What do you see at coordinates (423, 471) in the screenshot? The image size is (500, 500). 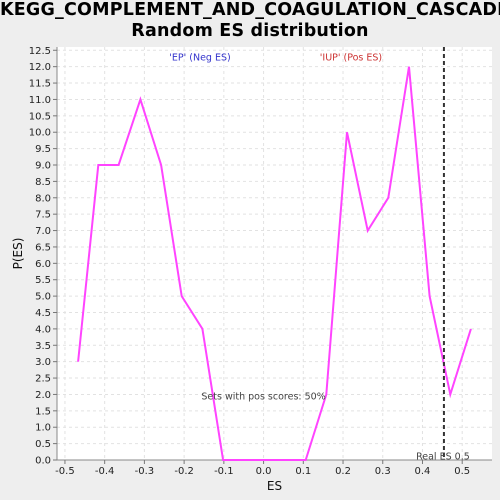 I see `x-tick-label: 0.4` at bounding box center [423, 471].